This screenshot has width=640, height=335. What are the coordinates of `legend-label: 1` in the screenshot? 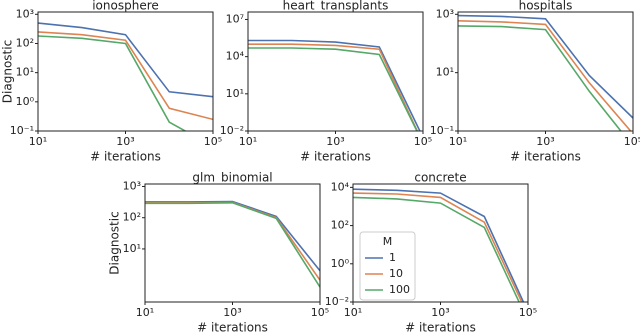 It's located at (392, 257).